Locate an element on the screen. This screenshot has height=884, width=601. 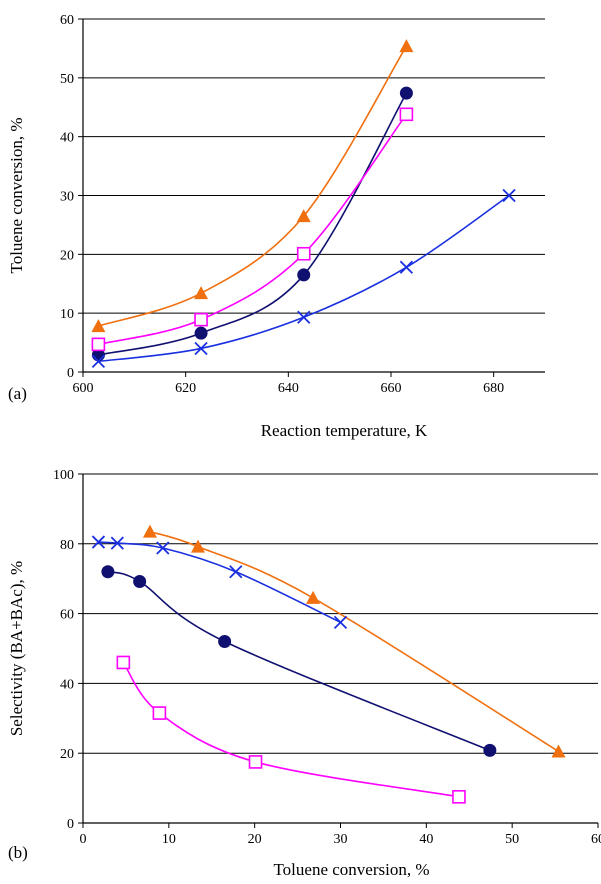
x-tick-label: 600 is located at coordinates (83, 388).